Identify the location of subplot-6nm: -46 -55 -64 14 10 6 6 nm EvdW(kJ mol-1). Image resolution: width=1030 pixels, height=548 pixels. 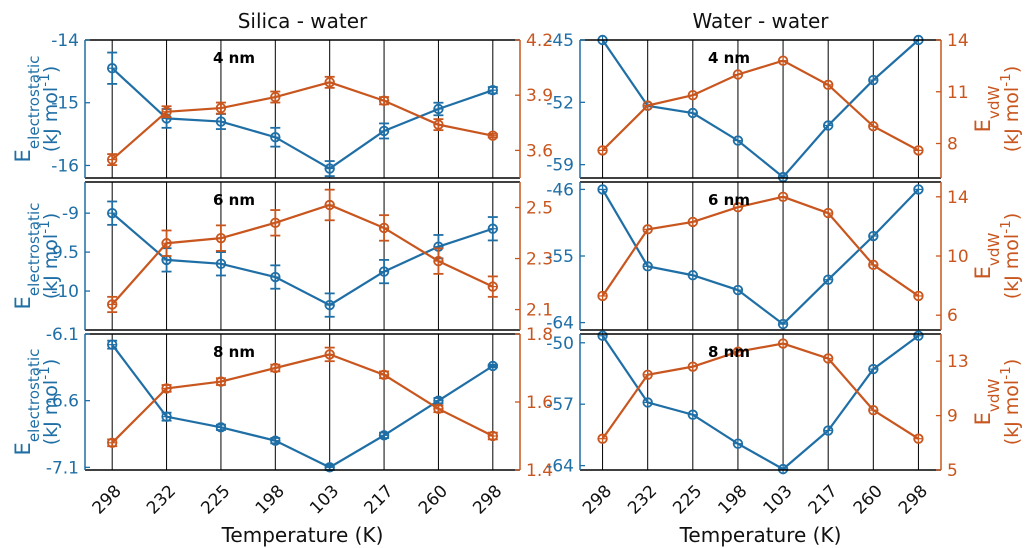
(784, 256).